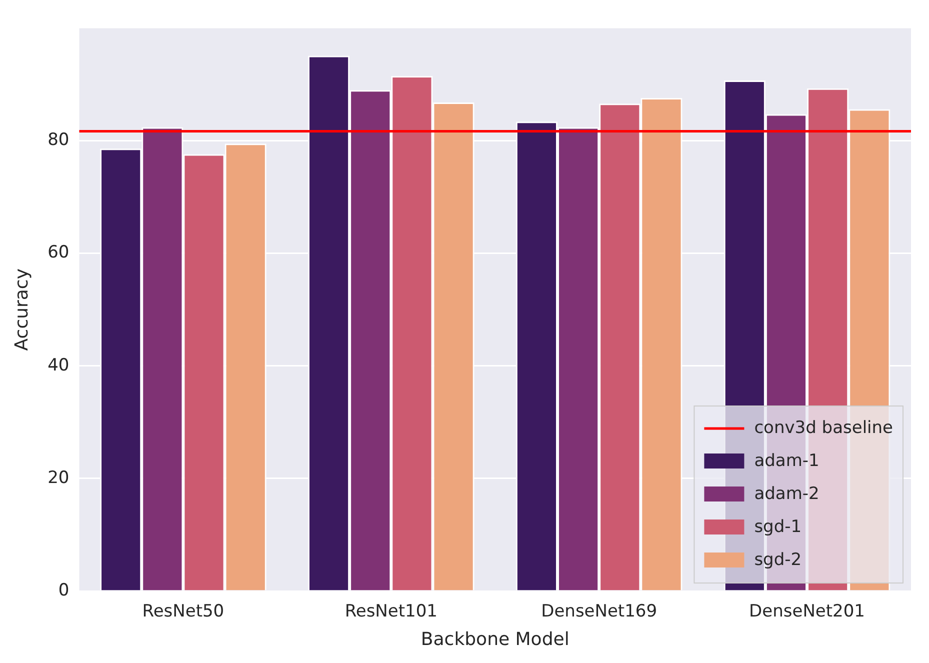 The height and width of the screenshot is (663, 929). I want to click on y-axis-title: Accuracy, so click(21, 309).